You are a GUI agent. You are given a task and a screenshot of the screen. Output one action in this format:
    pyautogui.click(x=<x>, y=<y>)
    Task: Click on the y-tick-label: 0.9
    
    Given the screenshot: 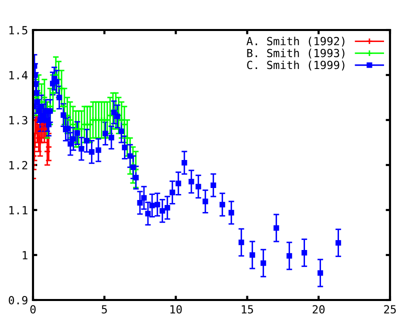 What is the action you would take?
    pyautogui.click(x=18, y=300)
    